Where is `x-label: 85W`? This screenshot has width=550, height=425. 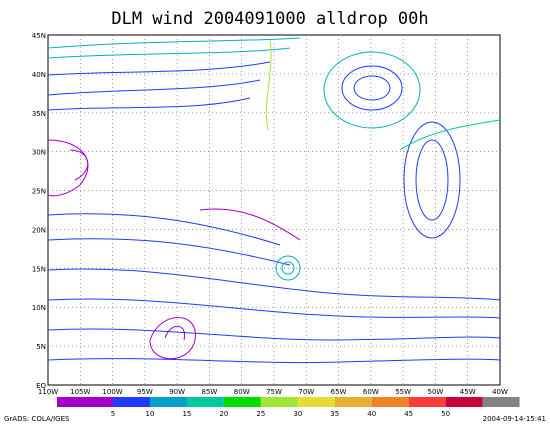
x-label: 85W is located at coordinates (210, 392).